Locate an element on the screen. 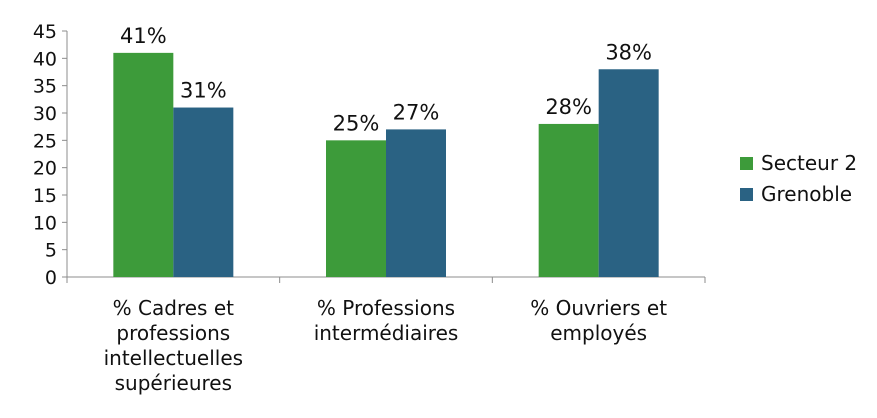 The height and width of the screenshot is (418, 877). x-category-label-line: intermédiaires is located at coordinates (386, 333).